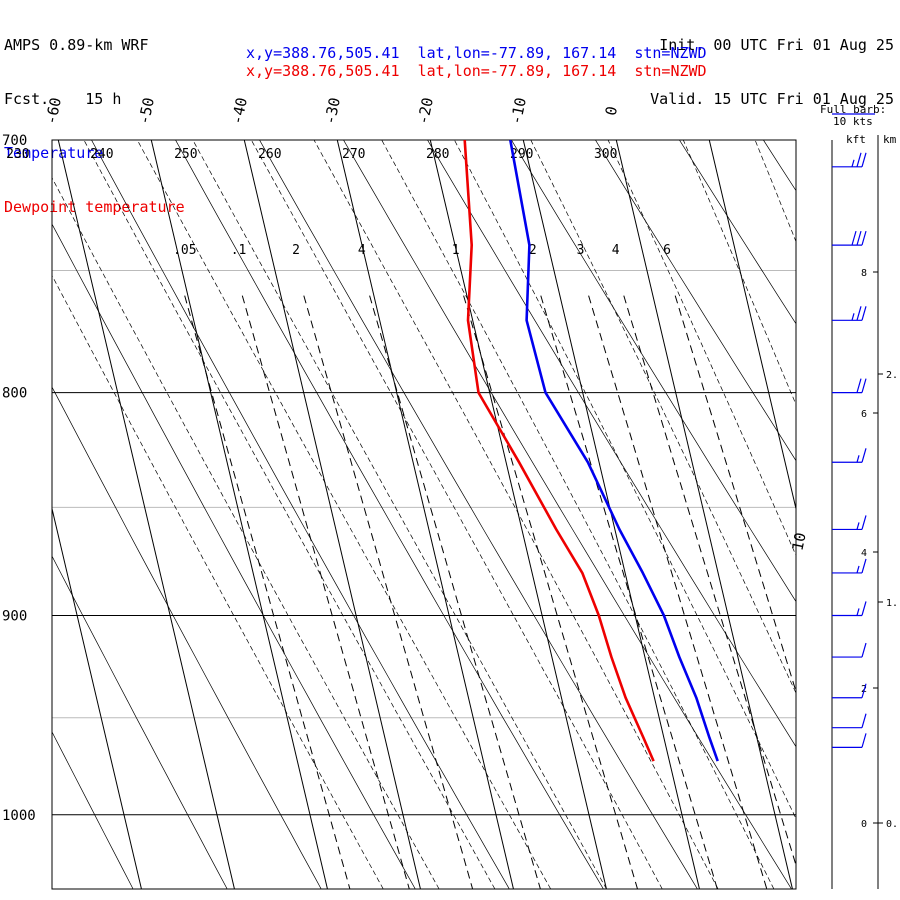  I want to click on mixing-ratio-label: .05, so click(184, 250).